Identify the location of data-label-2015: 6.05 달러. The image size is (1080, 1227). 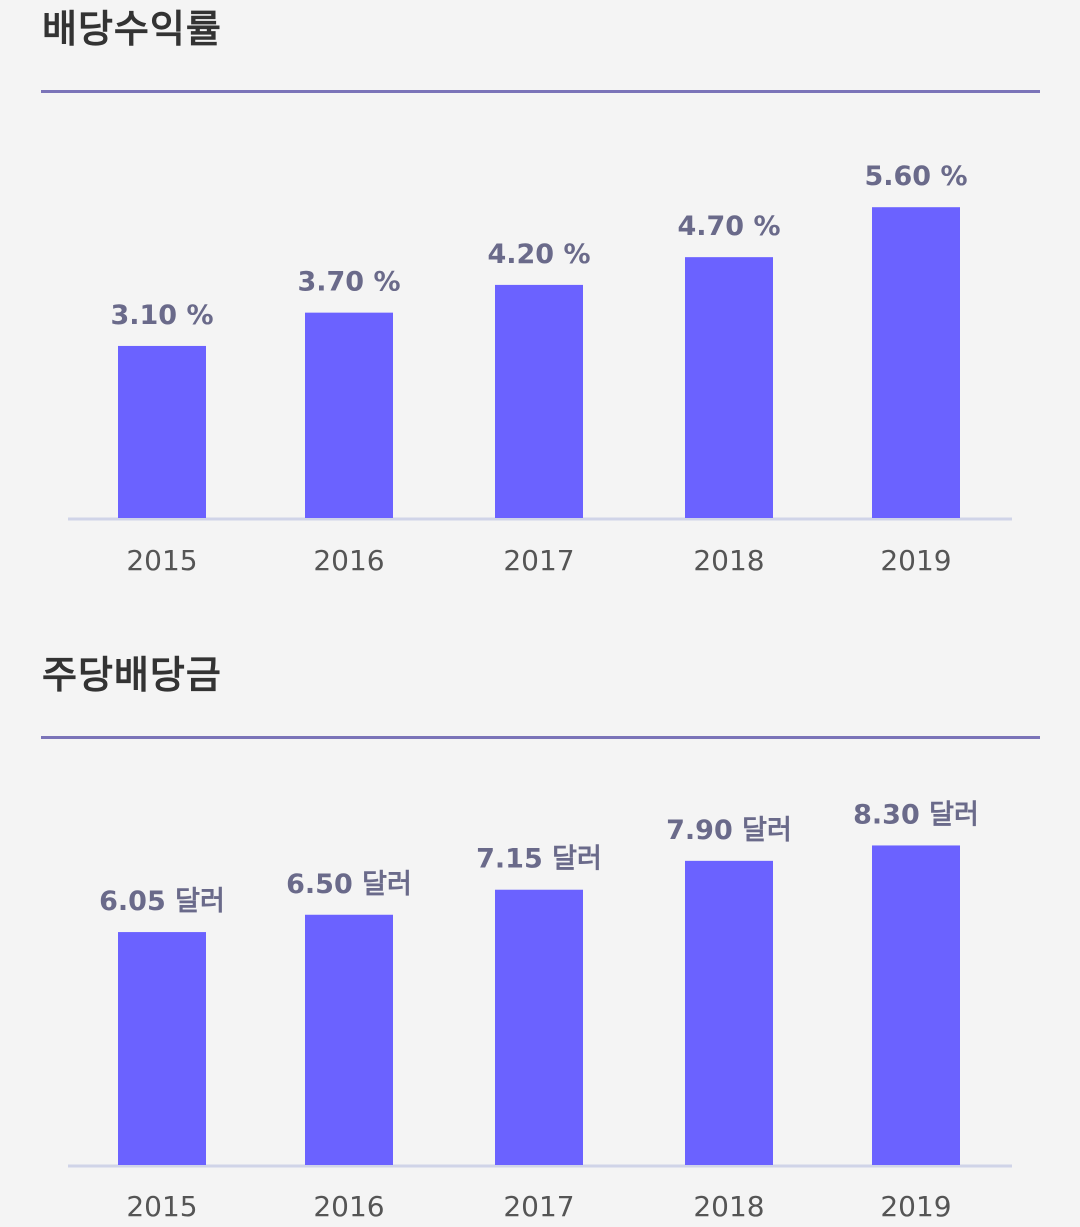
(162, 901).